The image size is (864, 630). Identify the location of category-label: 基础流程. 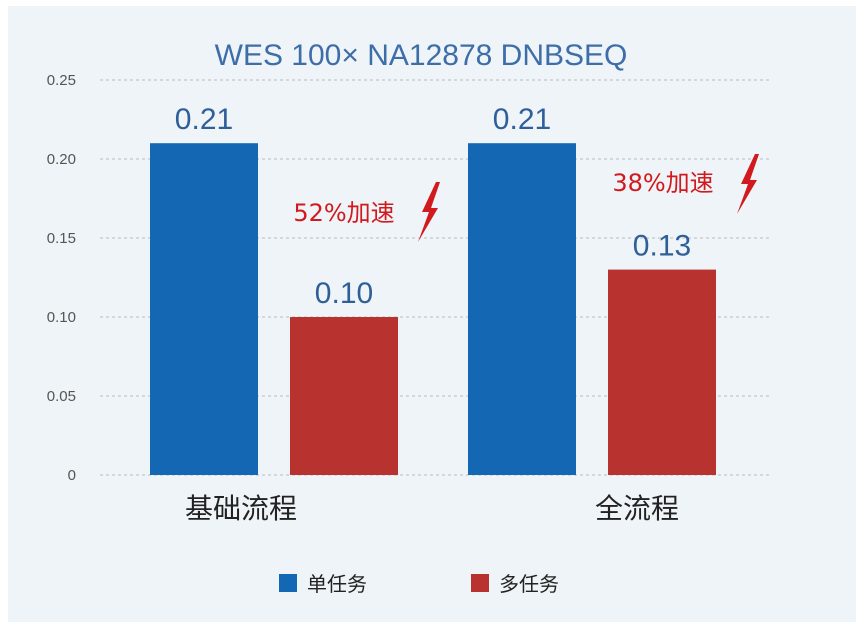
(241, 508).